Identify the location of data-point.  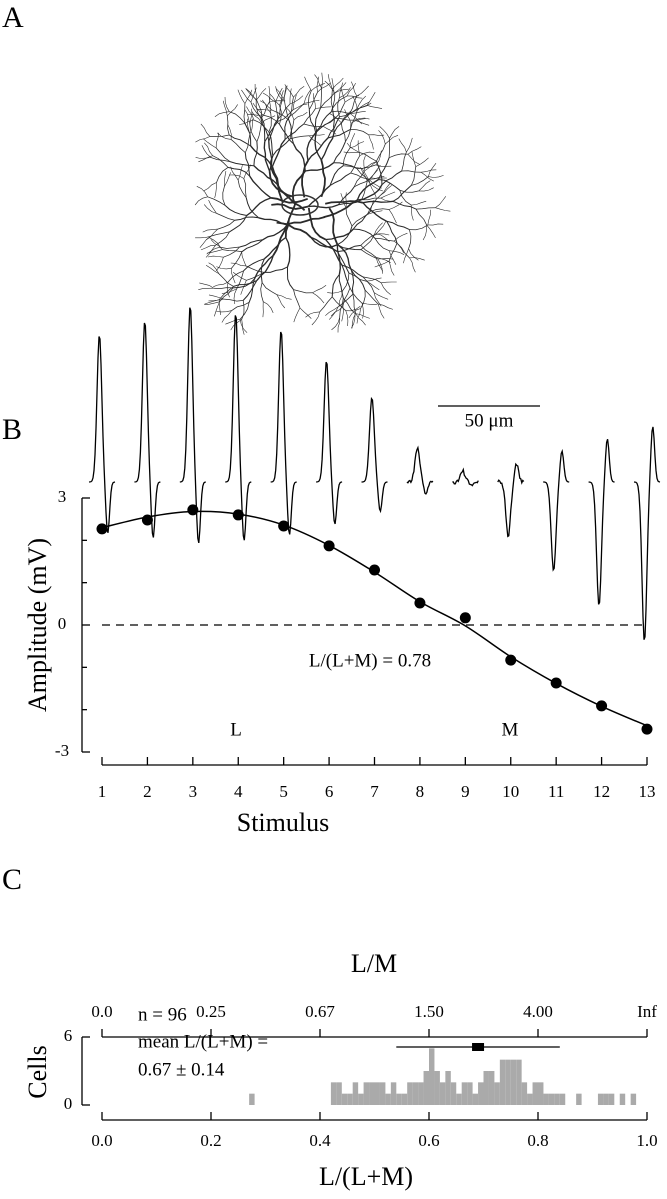
(193, 510).